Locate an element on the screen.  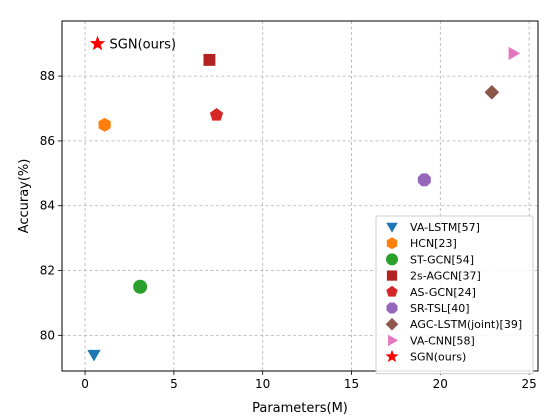
y-axis-label: Accuray(%) is located at coordinates (24, 196).